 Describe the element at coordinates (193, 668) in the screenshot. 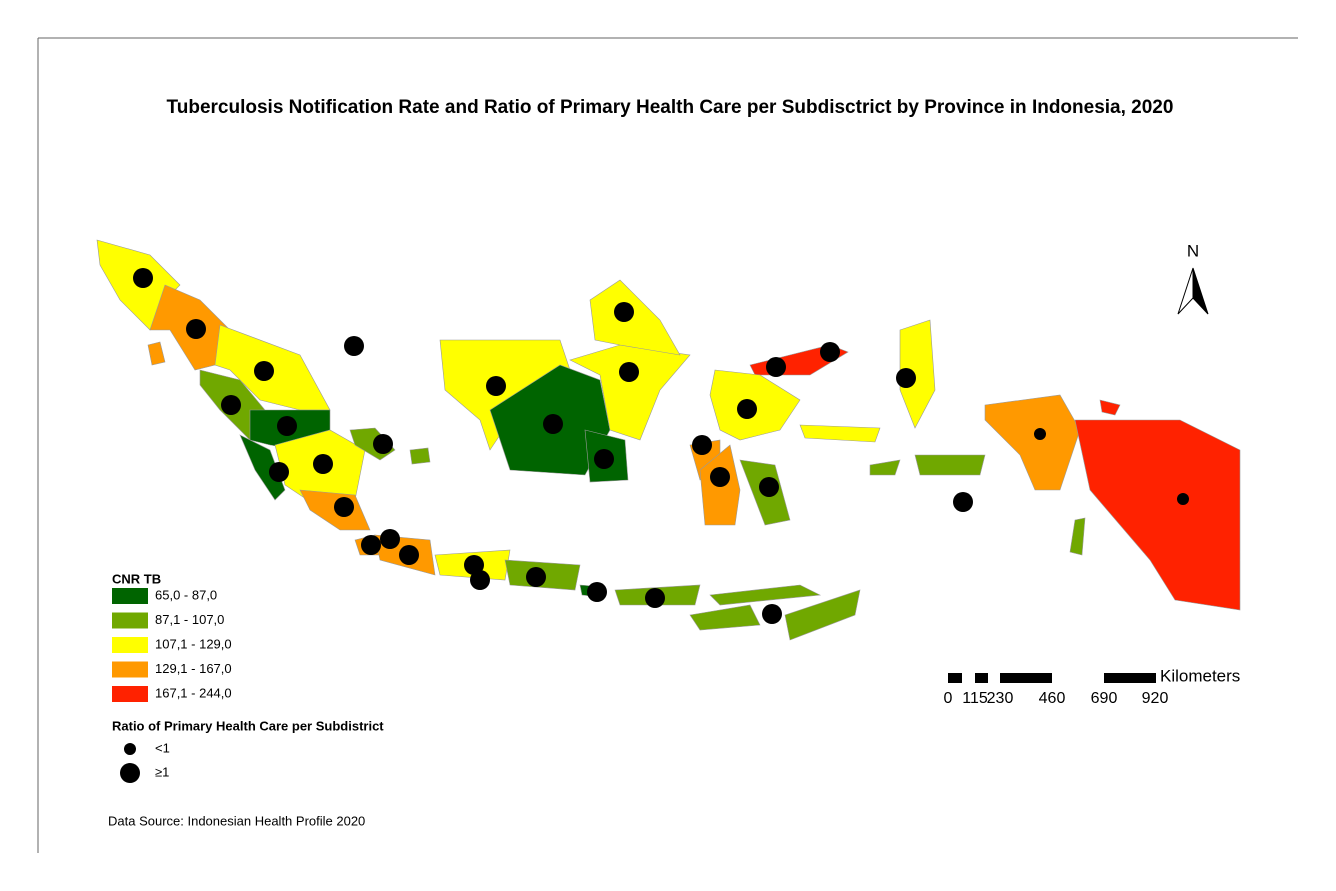

I see `legend-label: 129,1 - 167,0` at that location.